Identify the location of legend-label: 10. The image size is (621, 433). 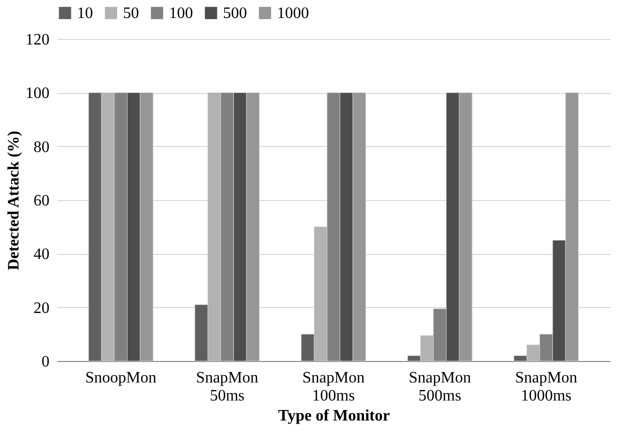
(85, 13).